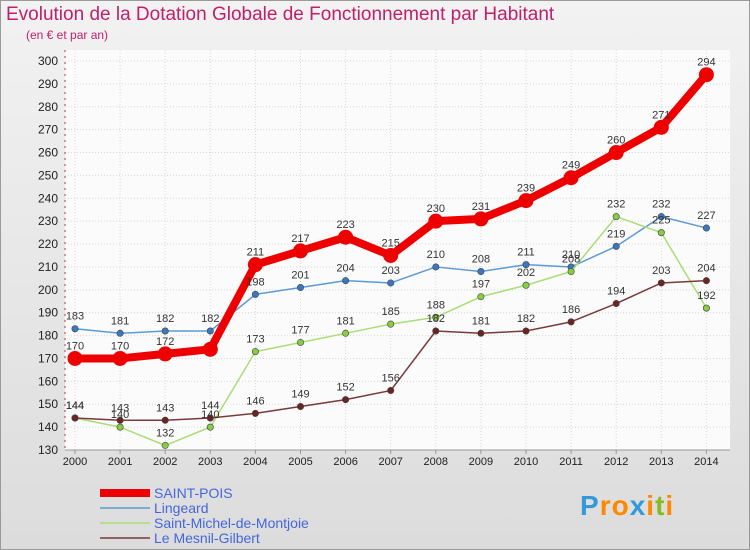 This screenshot has width=750, height=550. Describe the element at coordinates (181, 508) in the screenshot. I see `legend-entry: Lingeard` at that location.